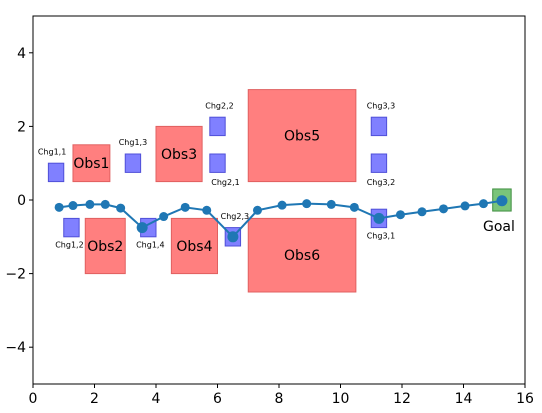 This screenshot has height=413, width=542. What do you see at coordinates (33, 399) in the screenshot?
I see `x-tick-label: 0` at bounding box center [33, 399].